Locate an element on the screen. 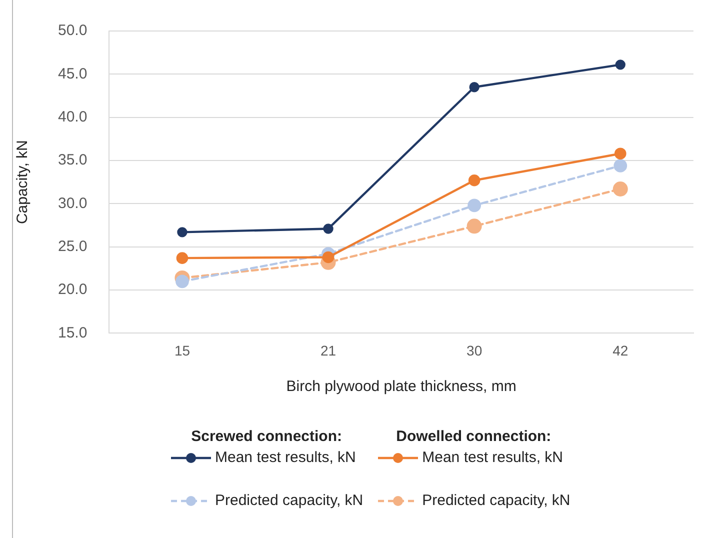 The height and width of the screenshot is (538, 702). x-tick-label: 21 is located at coordinates (328, 350).